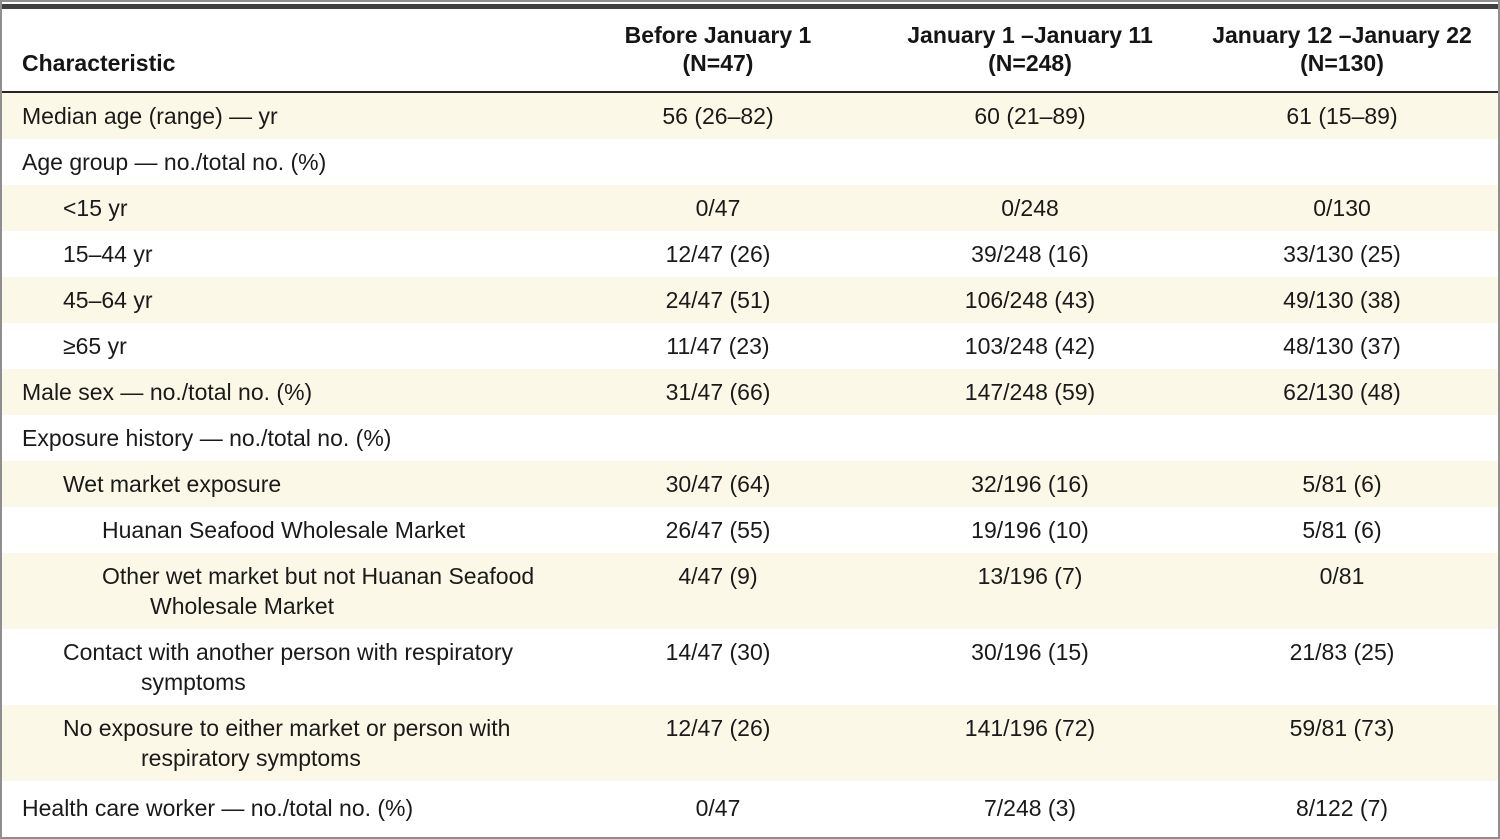 The image size is (1500, 839). Describe the element at coordinates (218, 808) in the screenshot. I see `row-label: Health care worker — no./total no. (%)` at that location.